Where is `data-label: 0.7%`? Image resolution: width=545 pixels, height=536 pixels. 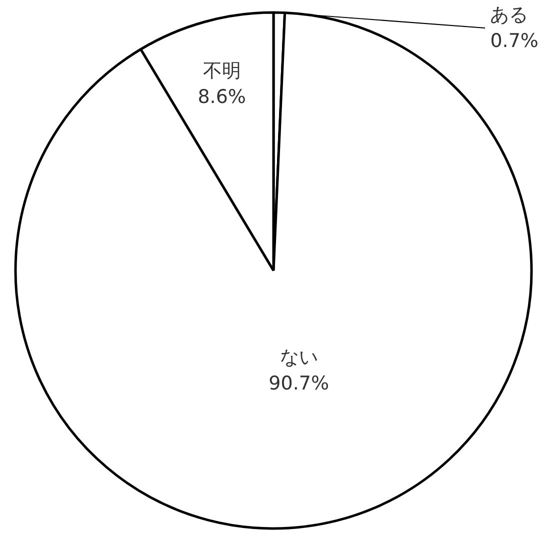 data-label: 0.7% is located at coordinates (514, 41).